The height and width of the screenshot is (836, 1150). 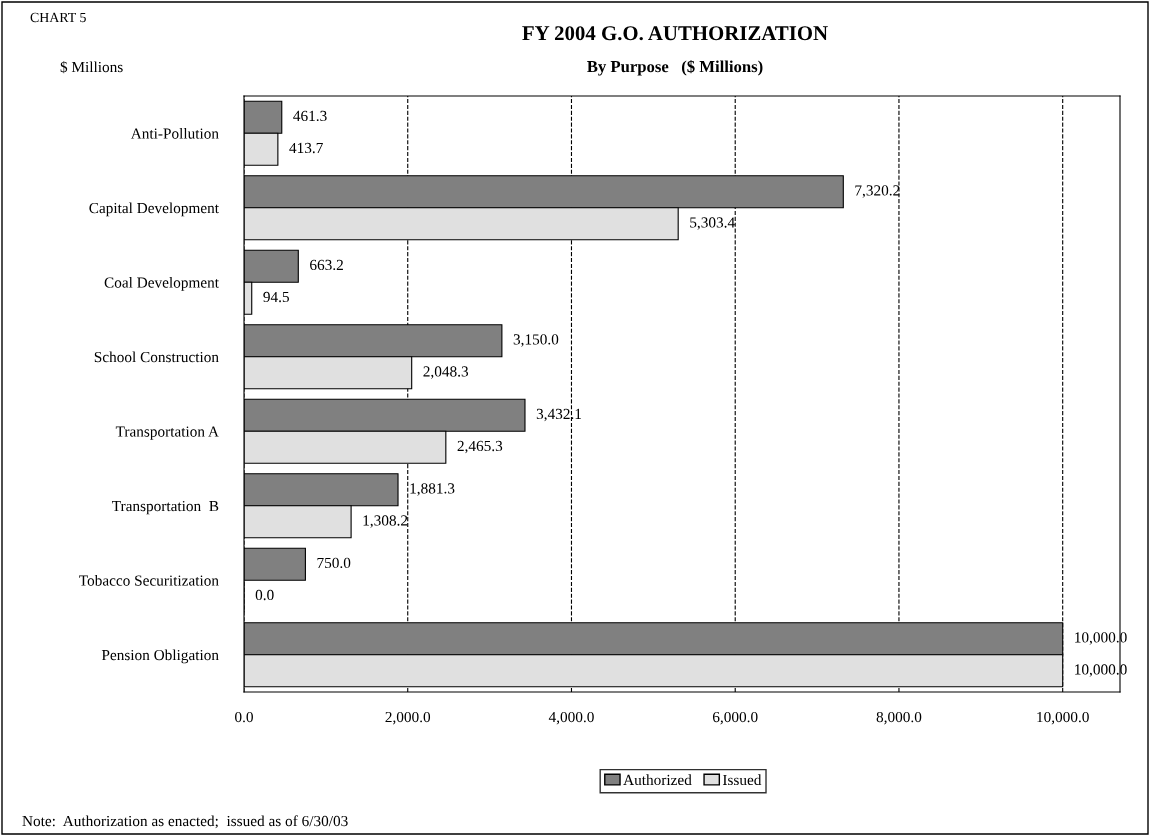 I want to click on data-label: 1,308.2, so click(x=385, y=521).